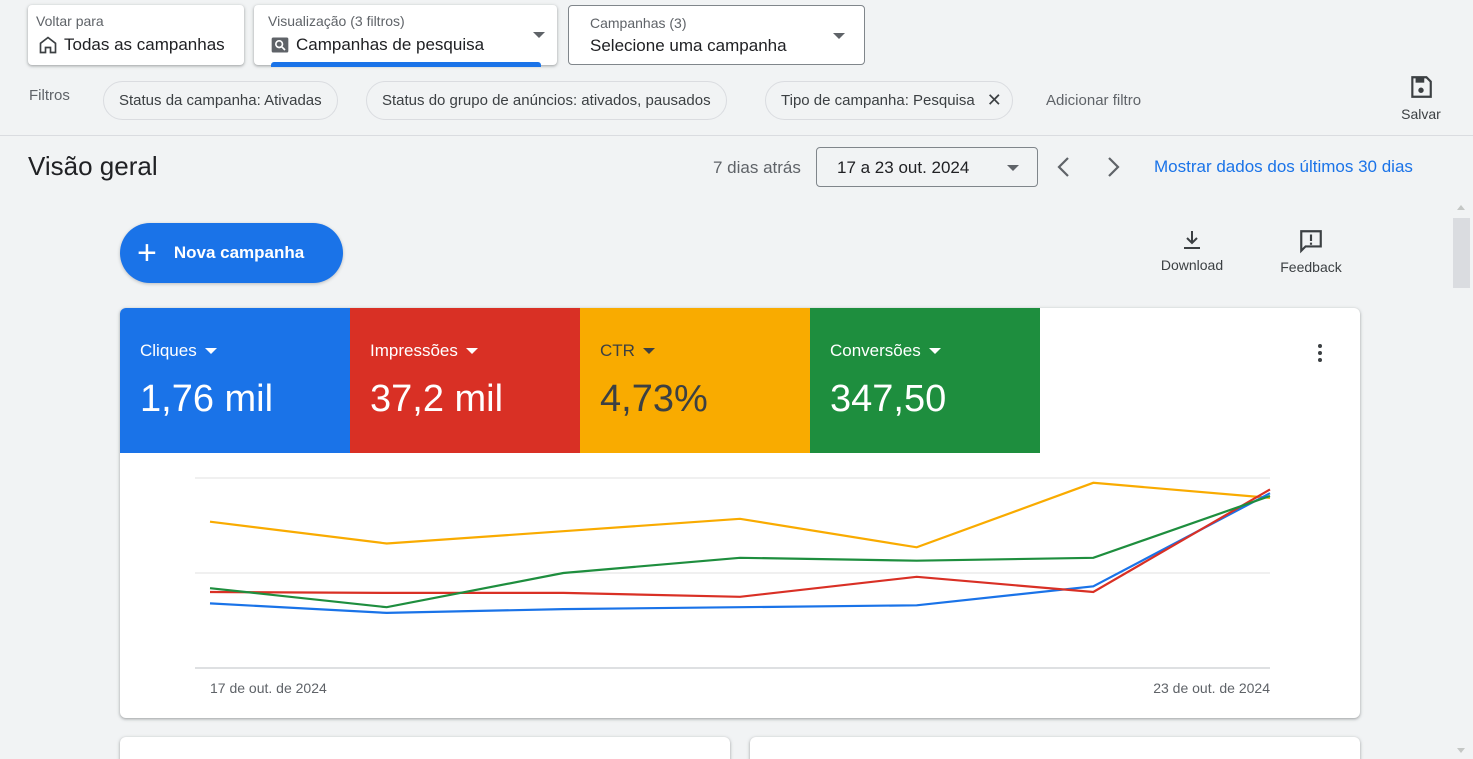  I want to click on view-label: Visualização (3 filtros), so click(336, 21).